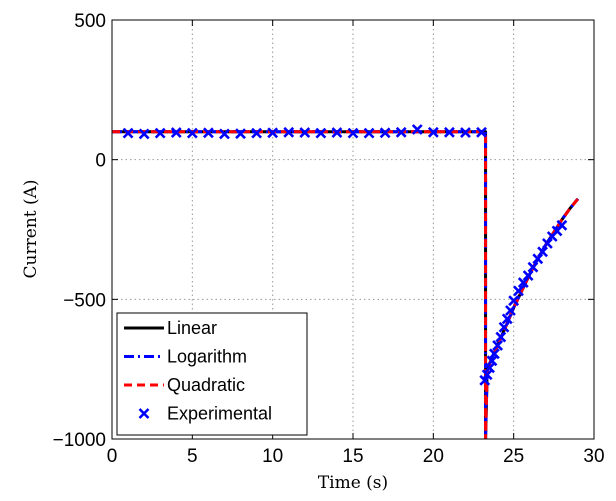 This screenshot has width=616, height=501. I want to click on x-tick-label: 20, so click(433, 456).